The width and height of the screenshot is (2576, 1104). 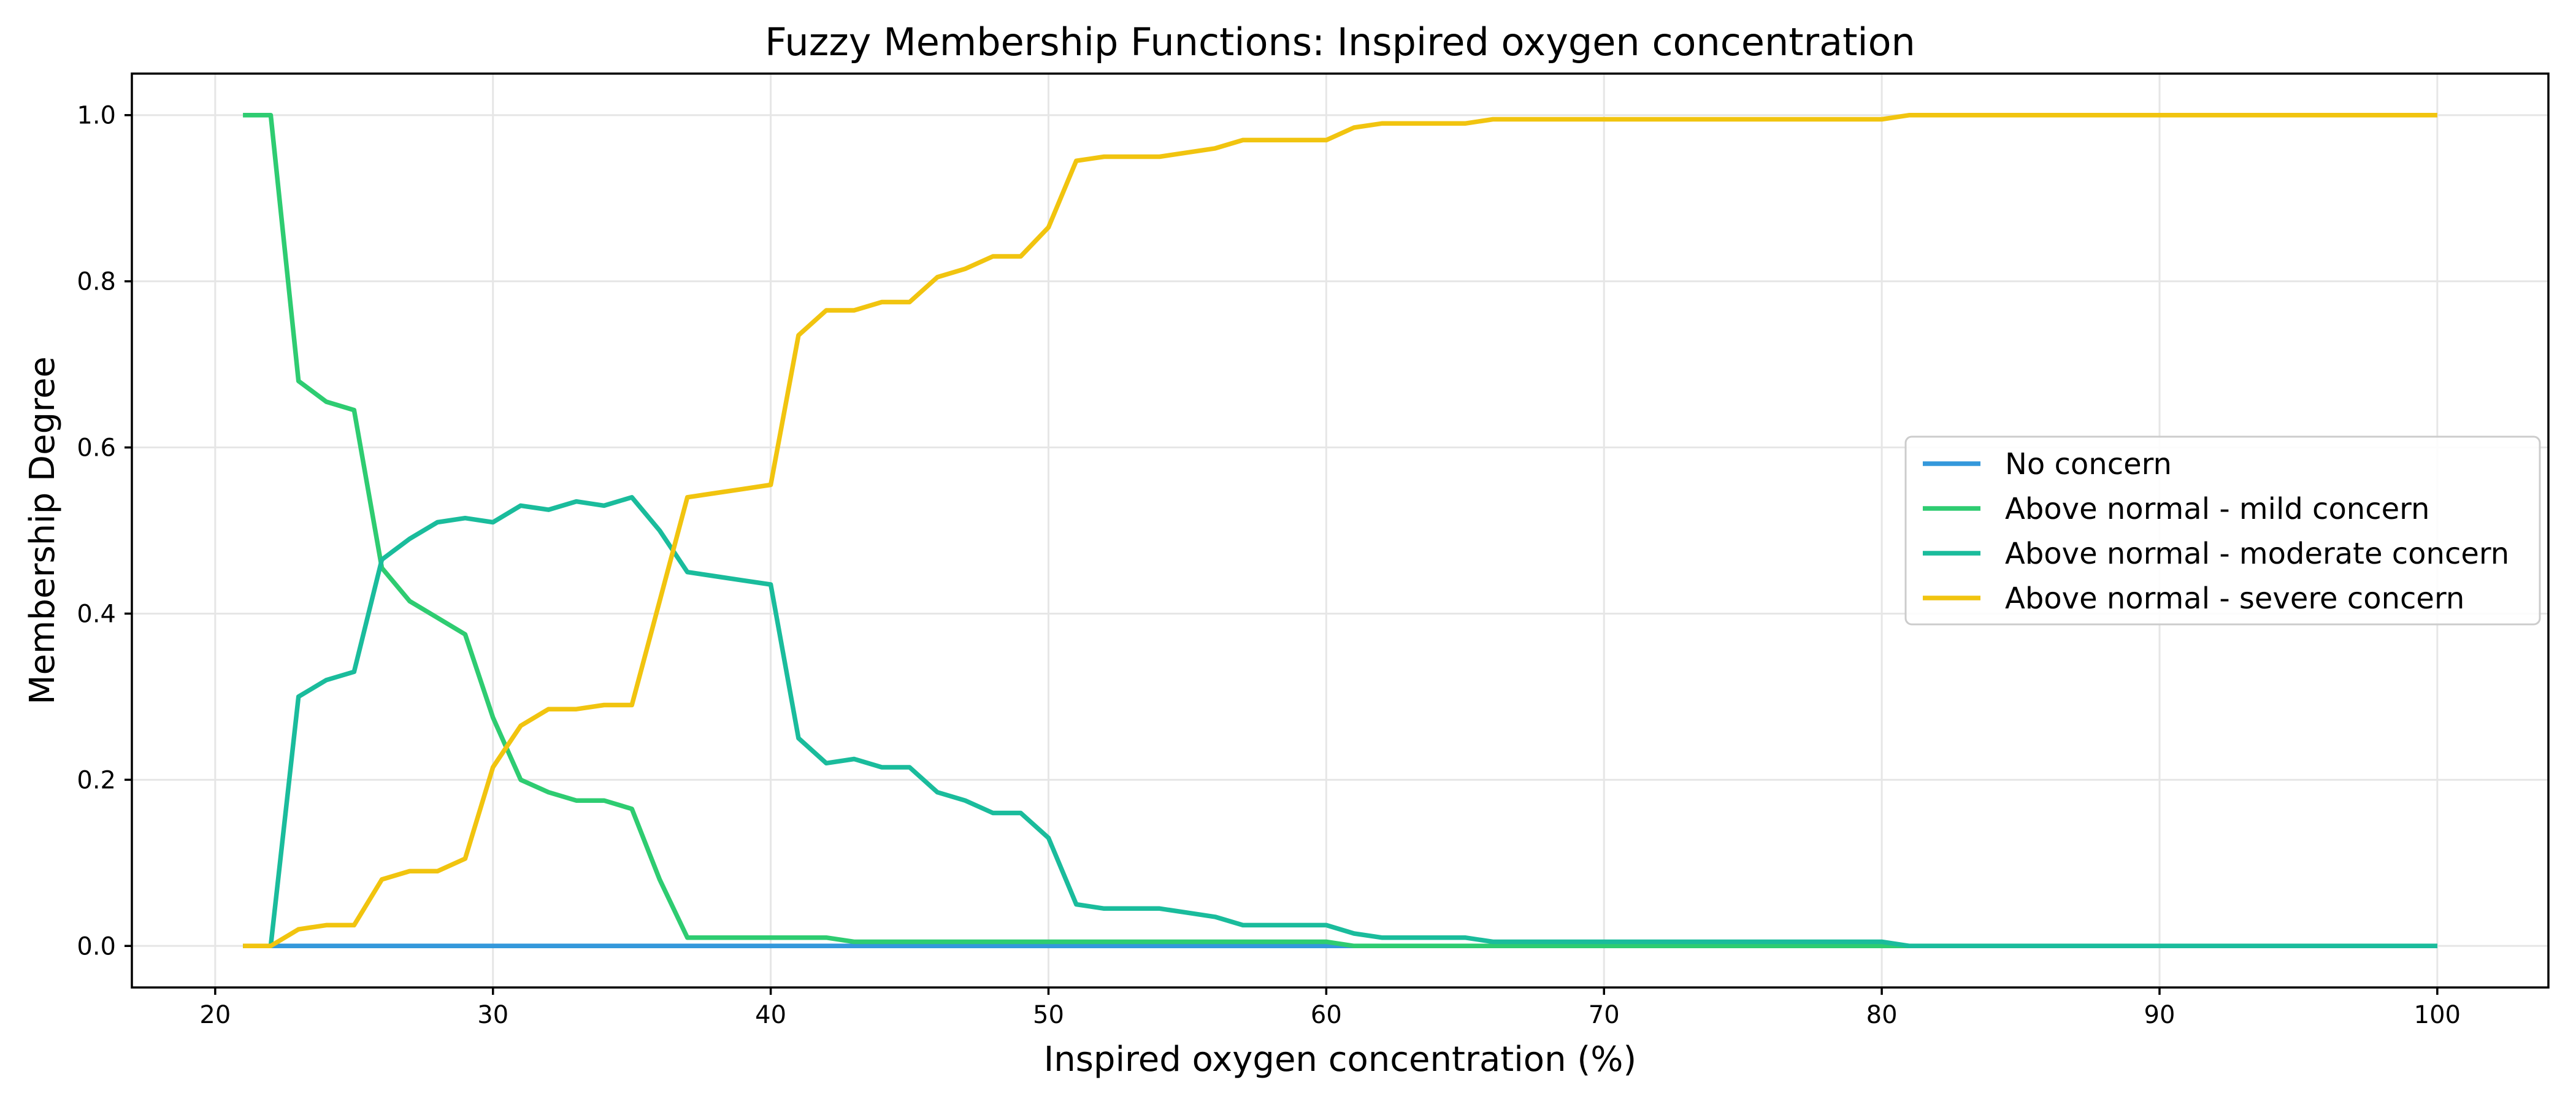 I want to click on x-tick-label: 40, so click(x=770, y=1015).